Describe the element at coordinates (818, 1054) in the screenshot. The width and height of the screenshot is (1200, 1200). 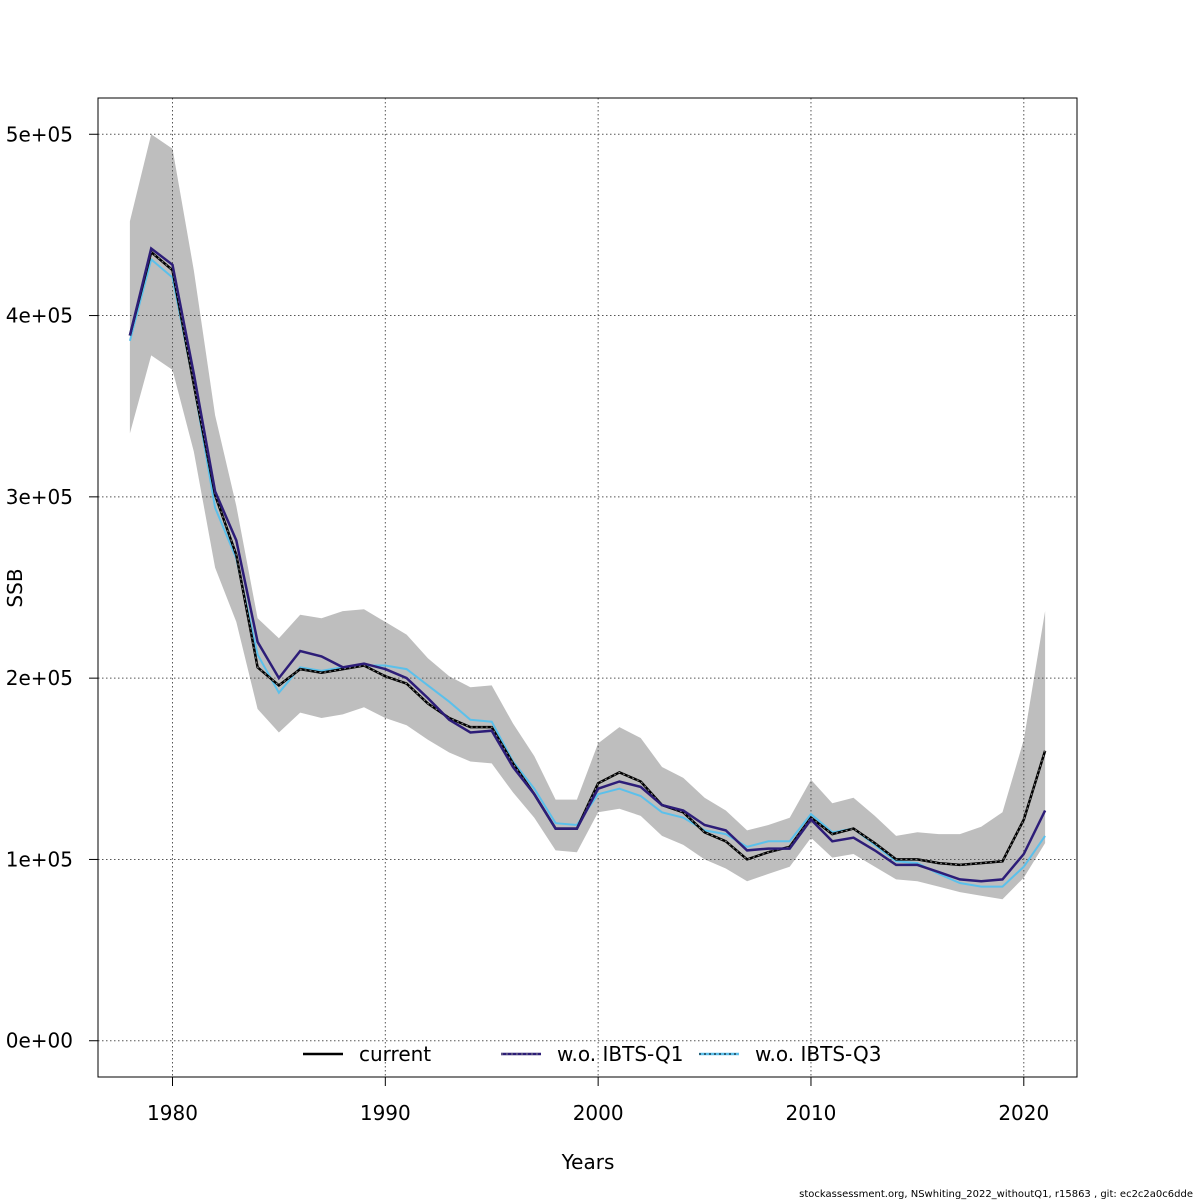
I see `legend-label: w.o. IBTS-Q3` at that location.